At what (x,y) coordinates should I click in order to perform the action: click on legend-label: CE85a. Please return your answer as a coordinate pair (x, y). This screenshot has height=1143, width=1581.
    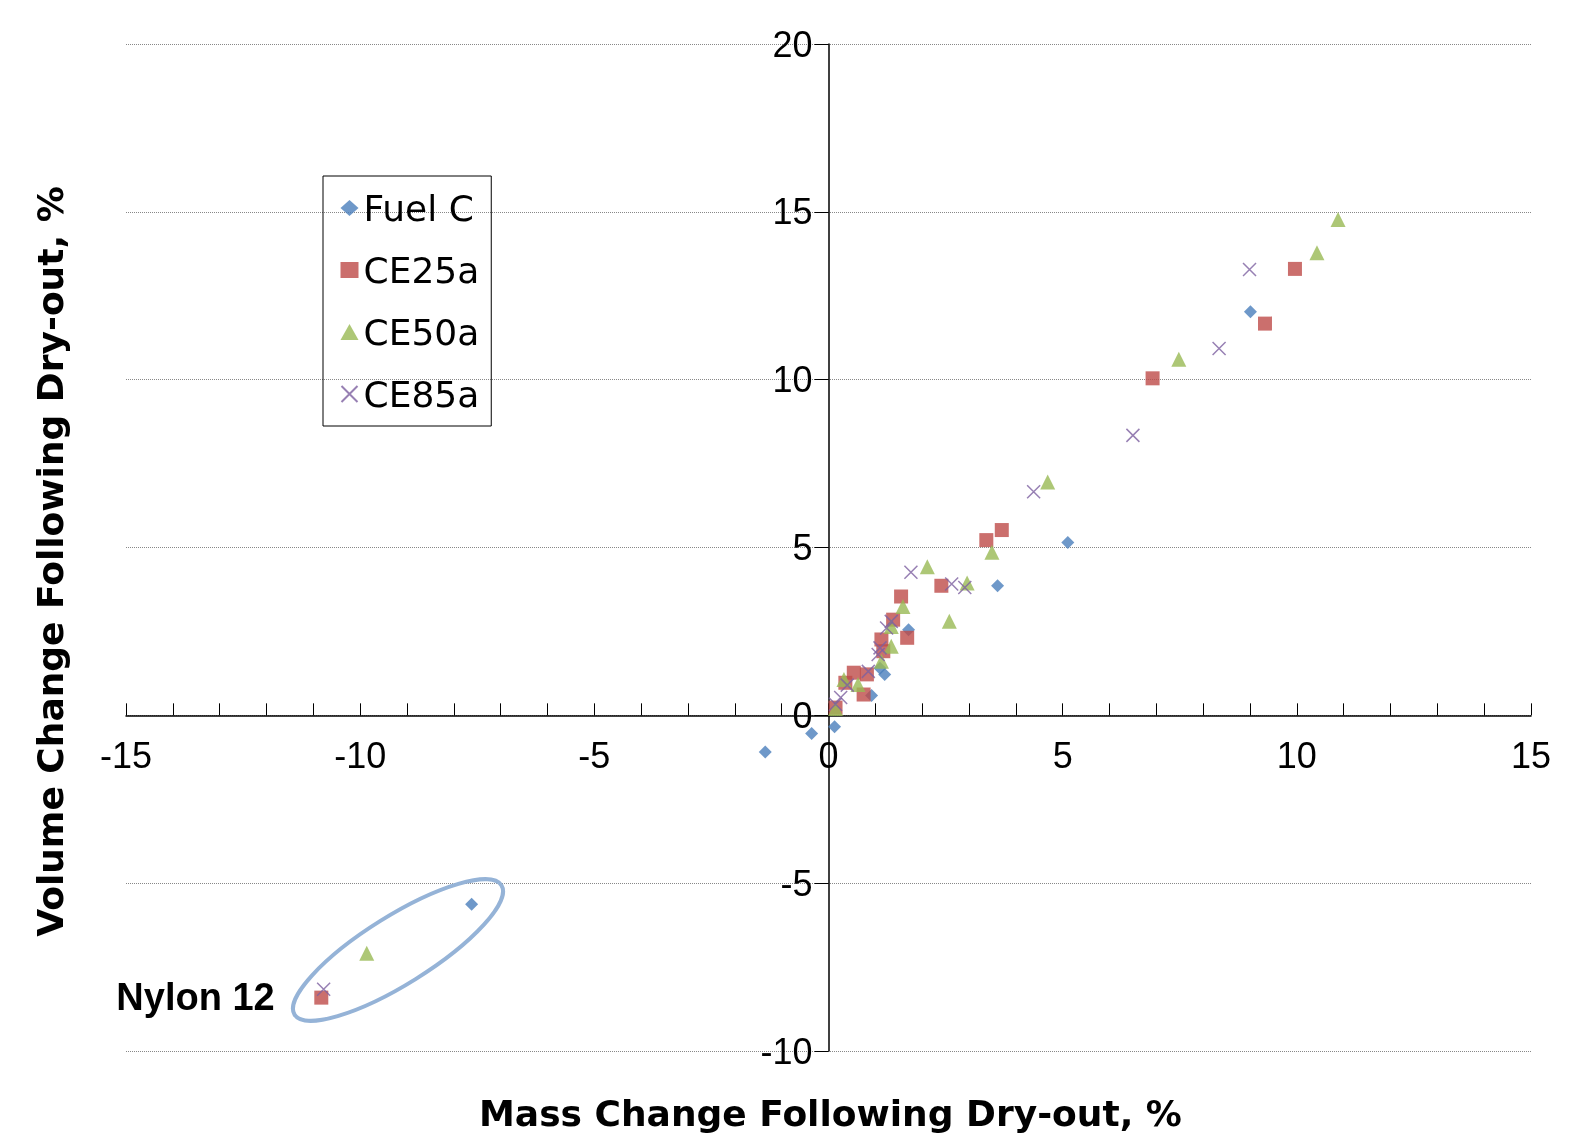
    Looking at the image, I should click on (421, 394).